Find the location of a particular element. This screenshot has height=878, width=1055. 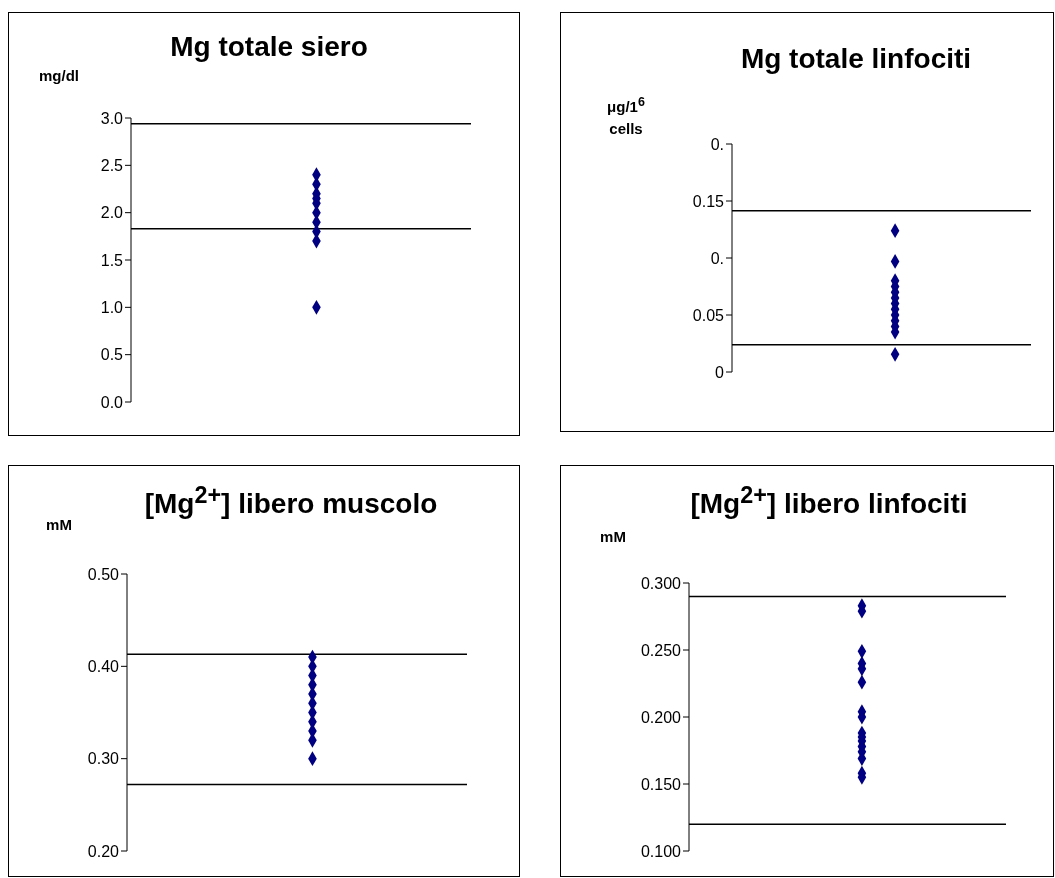

y-tick-label: 0.250 is located at coordinates (661, 650).